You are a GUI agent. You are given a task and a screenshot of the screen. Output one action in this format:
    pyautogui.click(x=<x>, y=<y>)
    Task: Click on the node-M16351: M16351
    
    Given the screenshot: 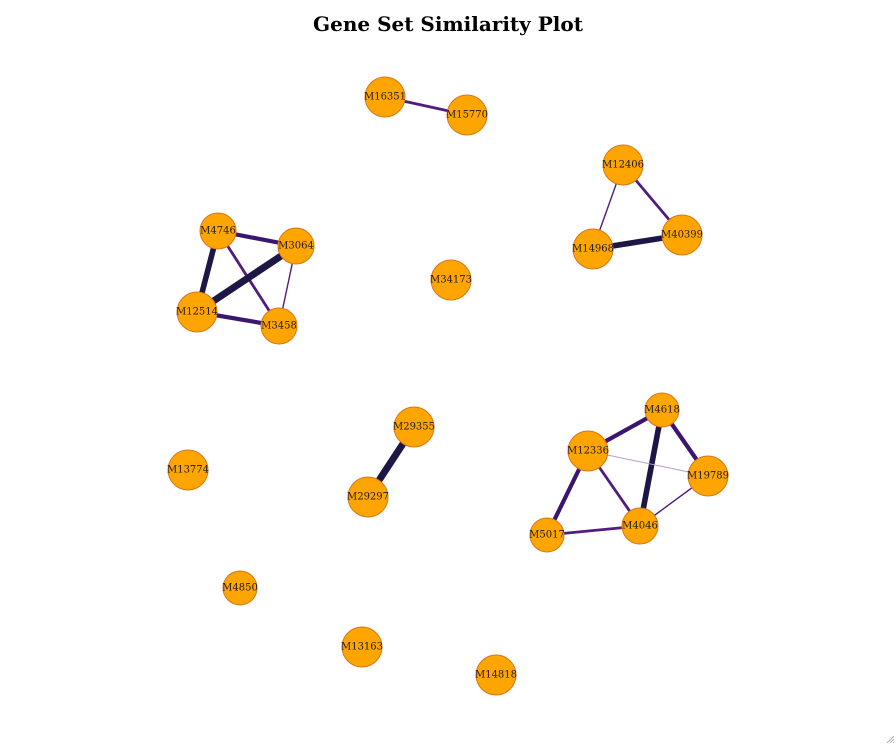 What is the action you would take?
    pyautogui.click(x=385, y=97)
    